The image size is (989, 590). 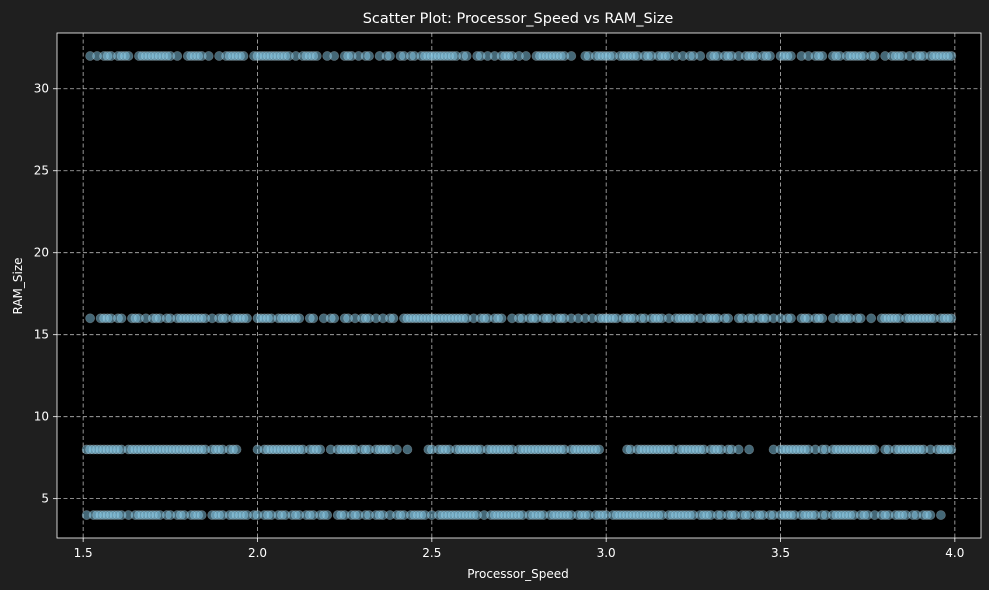 What do you see at coordinates (18, 285) in the screenshot?
I see `y-axis-label: RAM_Size` at bounding box center [18, 285].